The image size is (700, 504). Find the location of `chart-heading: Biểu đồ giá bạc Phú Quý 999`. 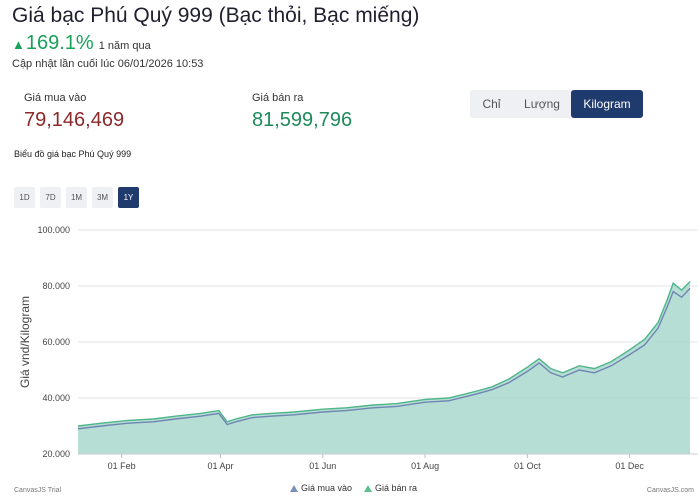

chart-heading: Biểu đồ giá bạc Phú Quý 999 is located at coordinates (73, 154).